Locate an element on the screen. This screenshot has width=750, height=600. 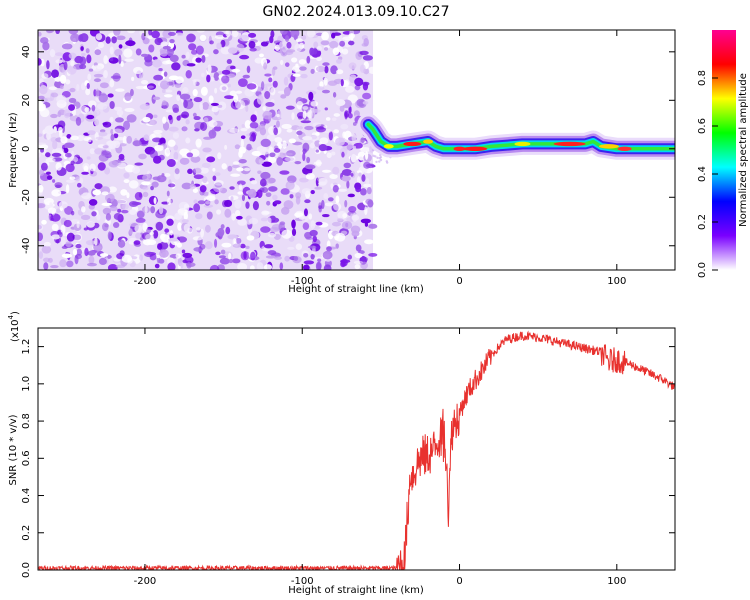
y-exponent: (x104) is located at coordinates (14, 326).